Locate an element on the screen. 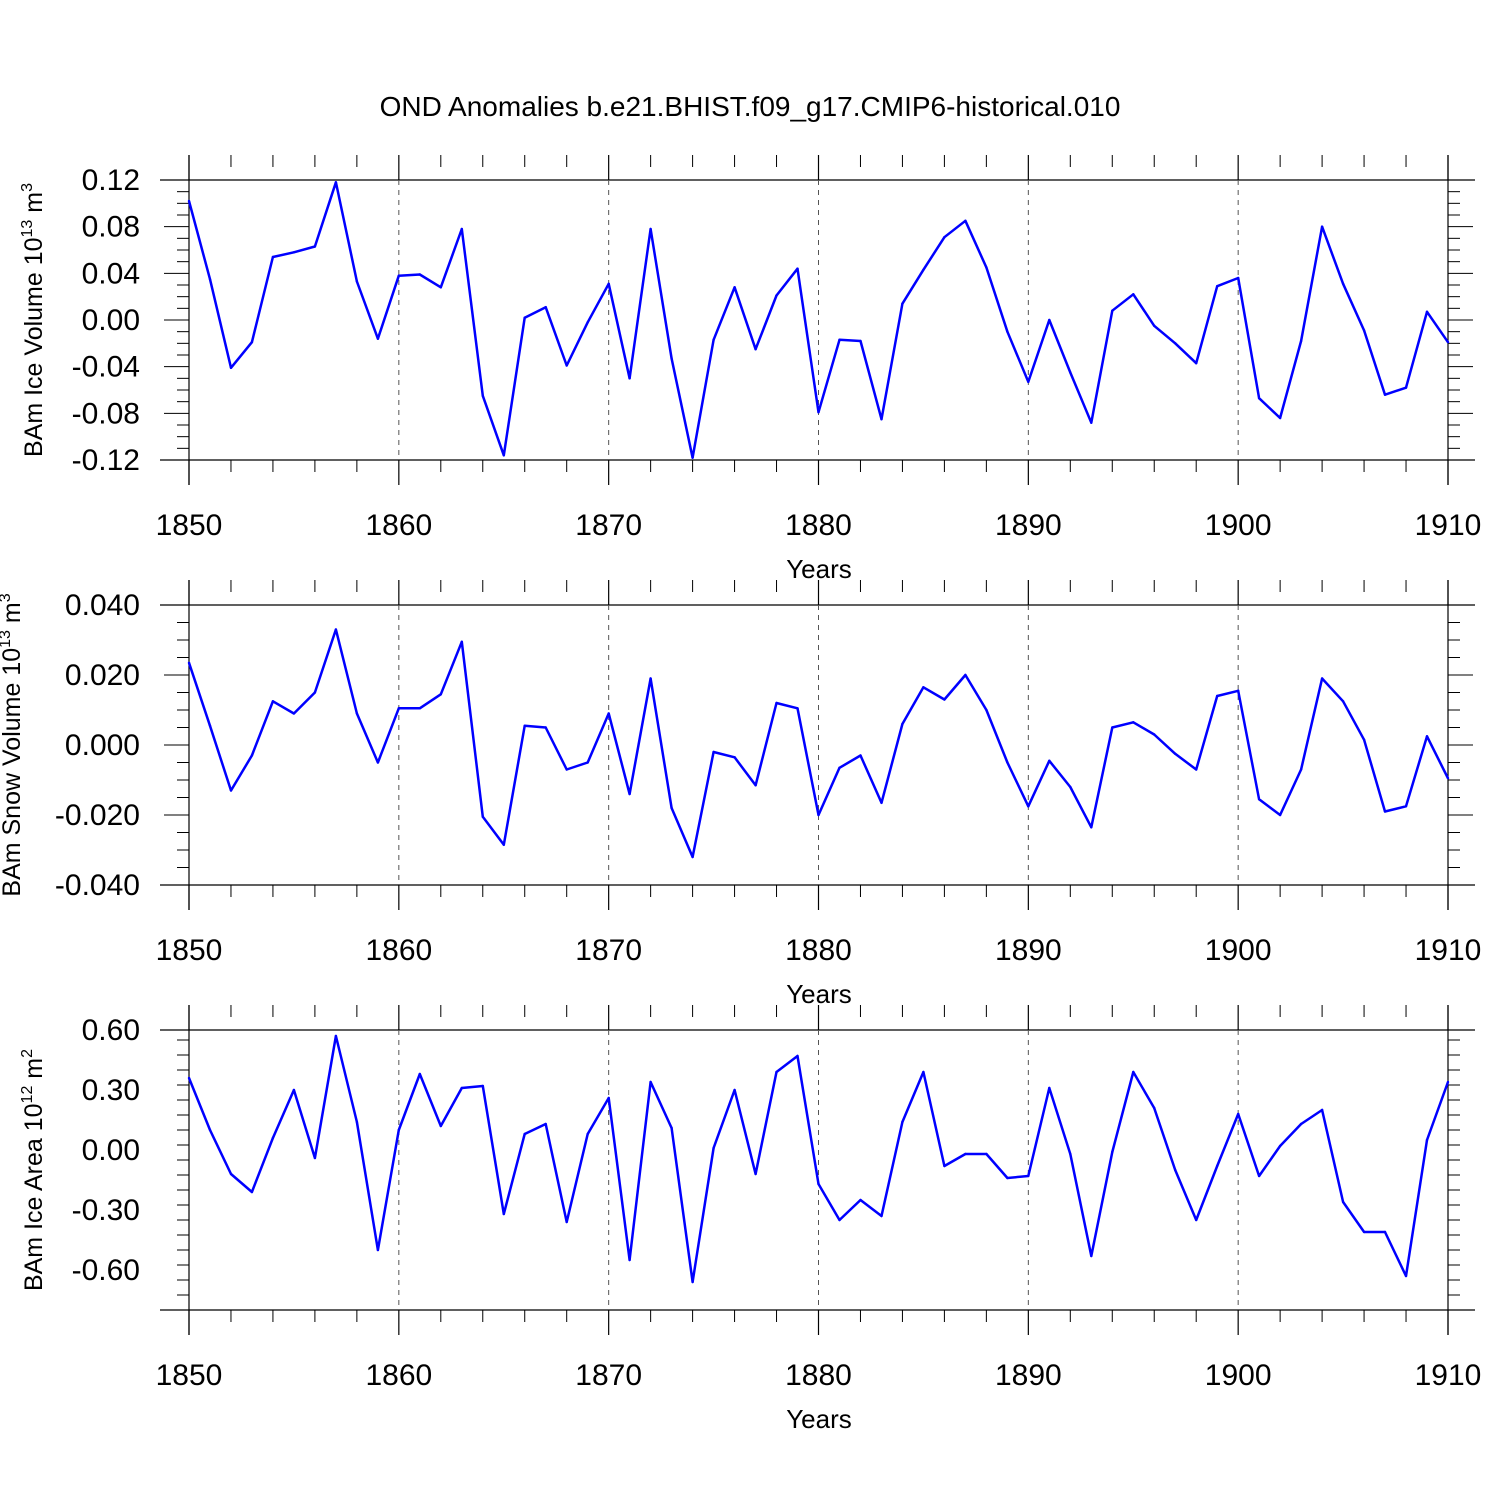 The width and height of the screenshot is (1500, 1500). x-axis-title: Years is located at coordinates (819, 569).